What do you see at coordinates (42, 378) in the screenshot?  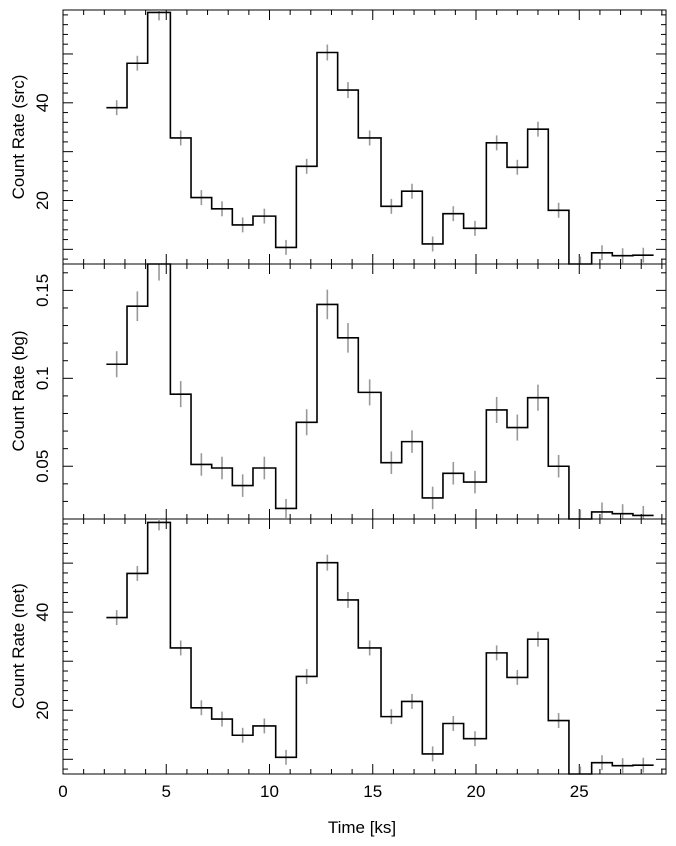 I see `y-tick-label: 0.1` at bounding box center [42, 378].